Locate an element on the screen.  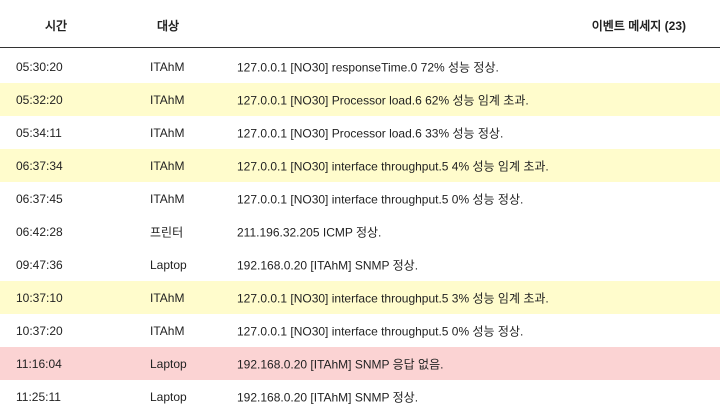
cell-time: 06:42:28 is located at coordinates (39, 231).